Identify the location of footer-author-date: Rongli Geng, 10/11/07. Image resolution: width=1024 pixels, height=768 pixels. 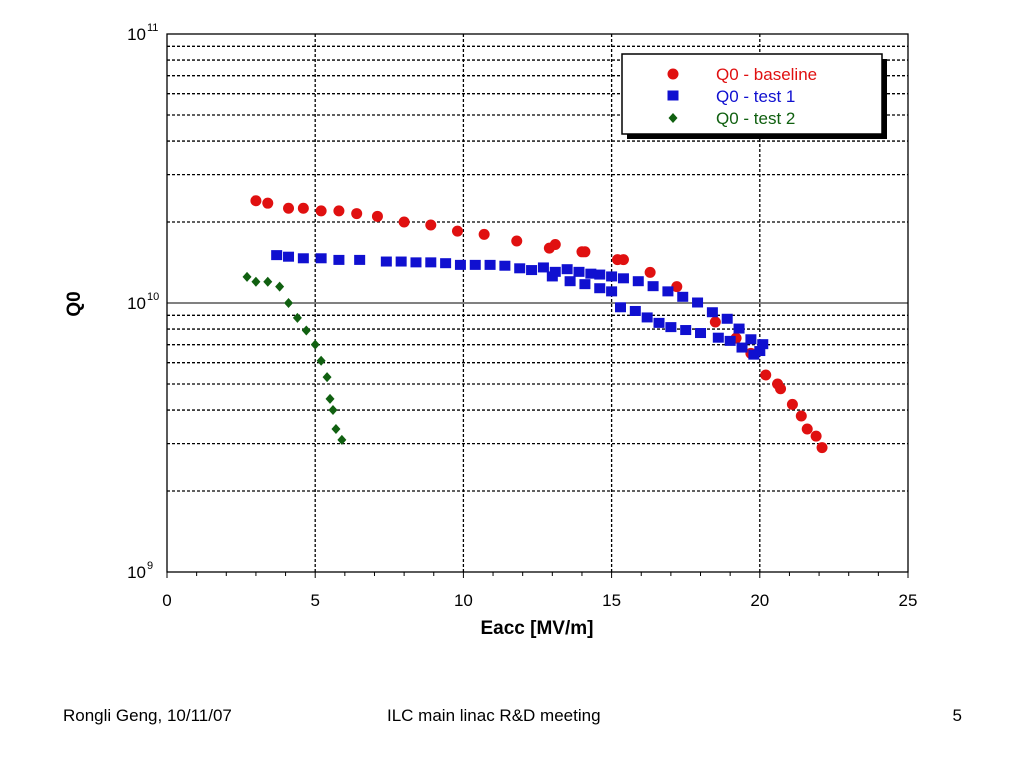
(147, 715).